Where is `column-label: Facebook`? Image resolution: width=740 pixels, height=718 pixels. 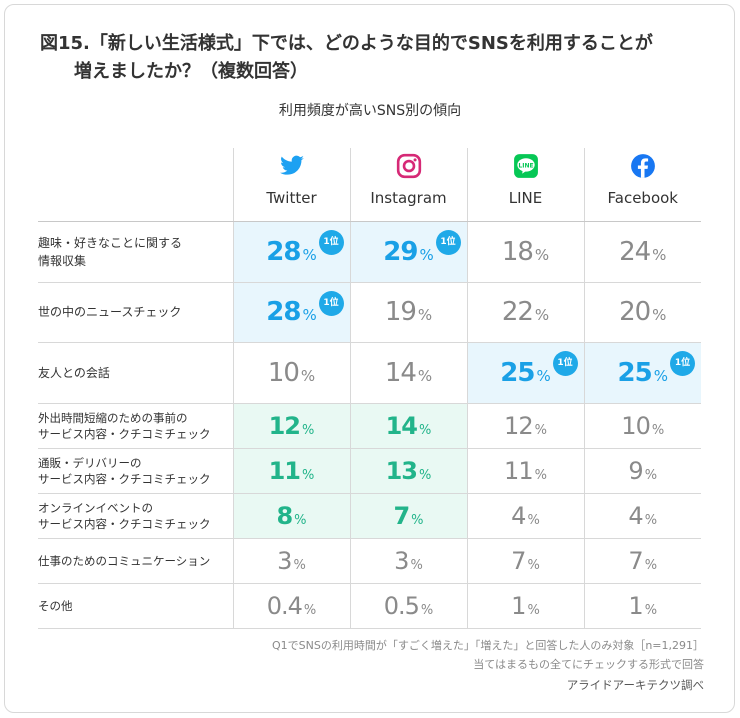 column-label: Facebook is located at coordinates (642, 197).